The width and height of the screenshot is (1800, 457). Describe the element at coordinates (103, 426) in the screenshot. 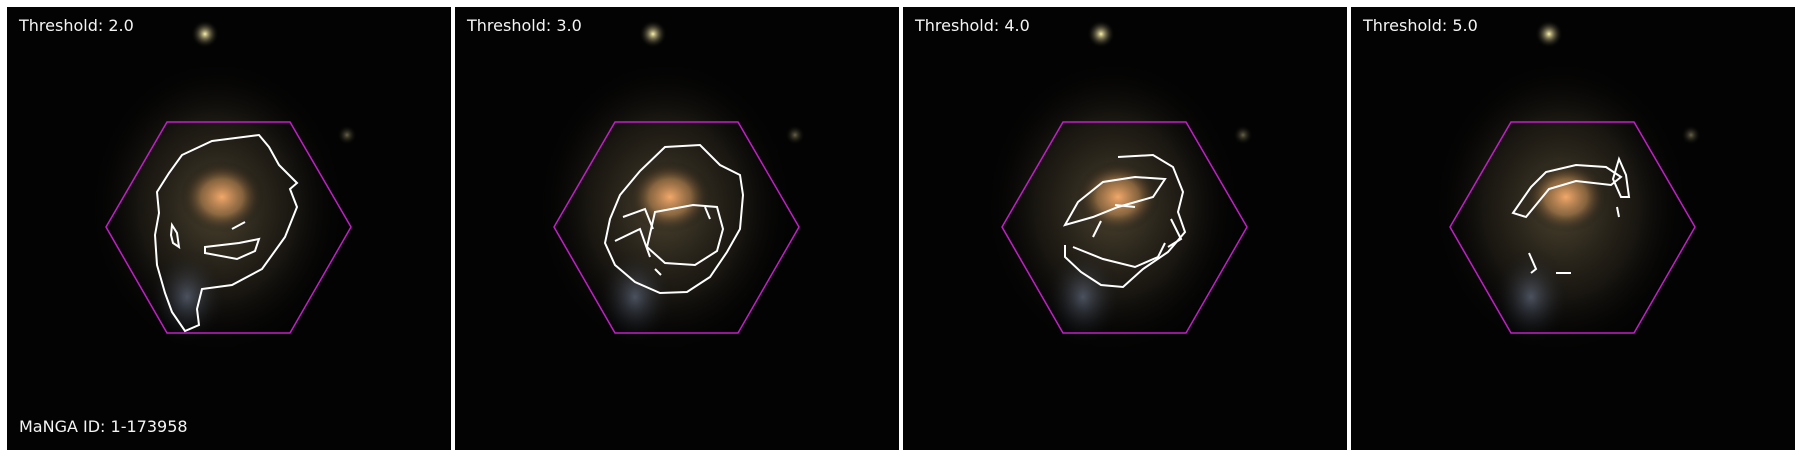

I see `manga-id-label: MaNGA ID: 1-173958` at that location.